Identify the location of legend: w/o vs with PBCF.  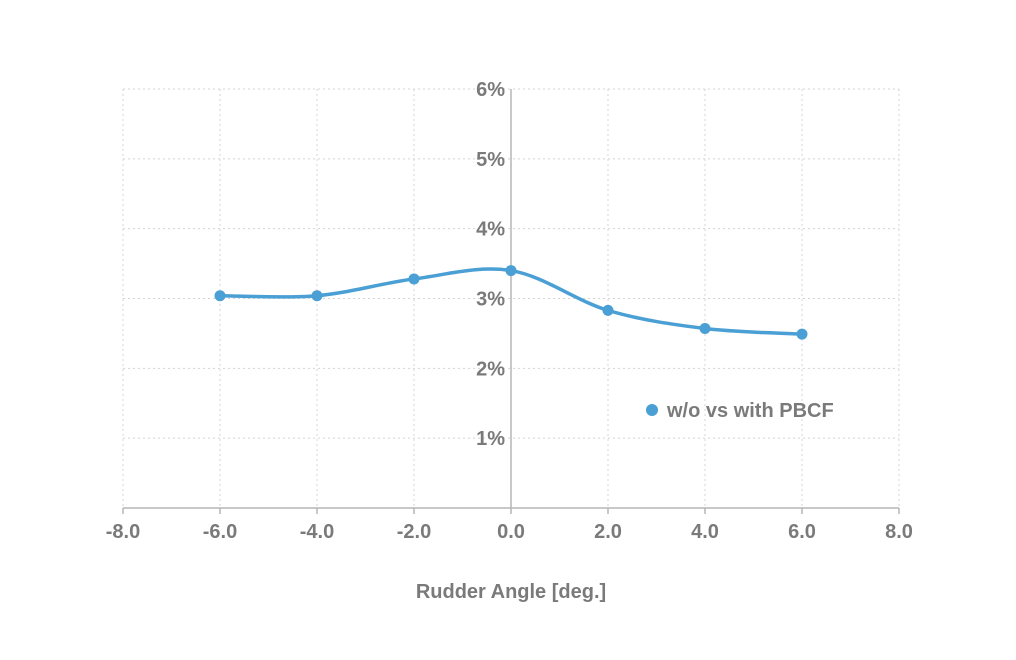
(740, 411).